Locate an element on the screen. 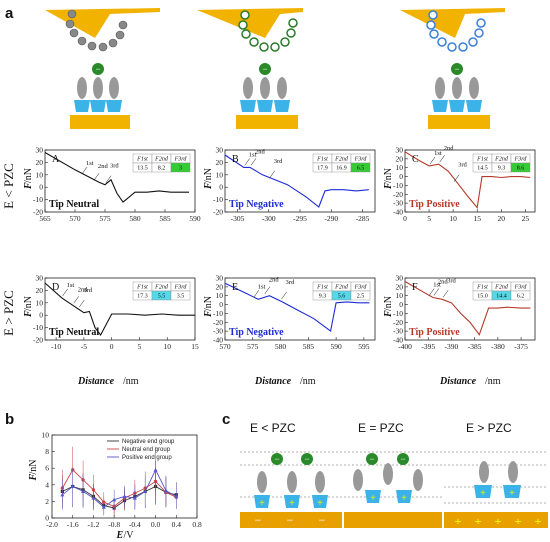 The height and width of the screenshot is (542, 550). panel-B-table-header: F1st is located at coordinates (322, 160).